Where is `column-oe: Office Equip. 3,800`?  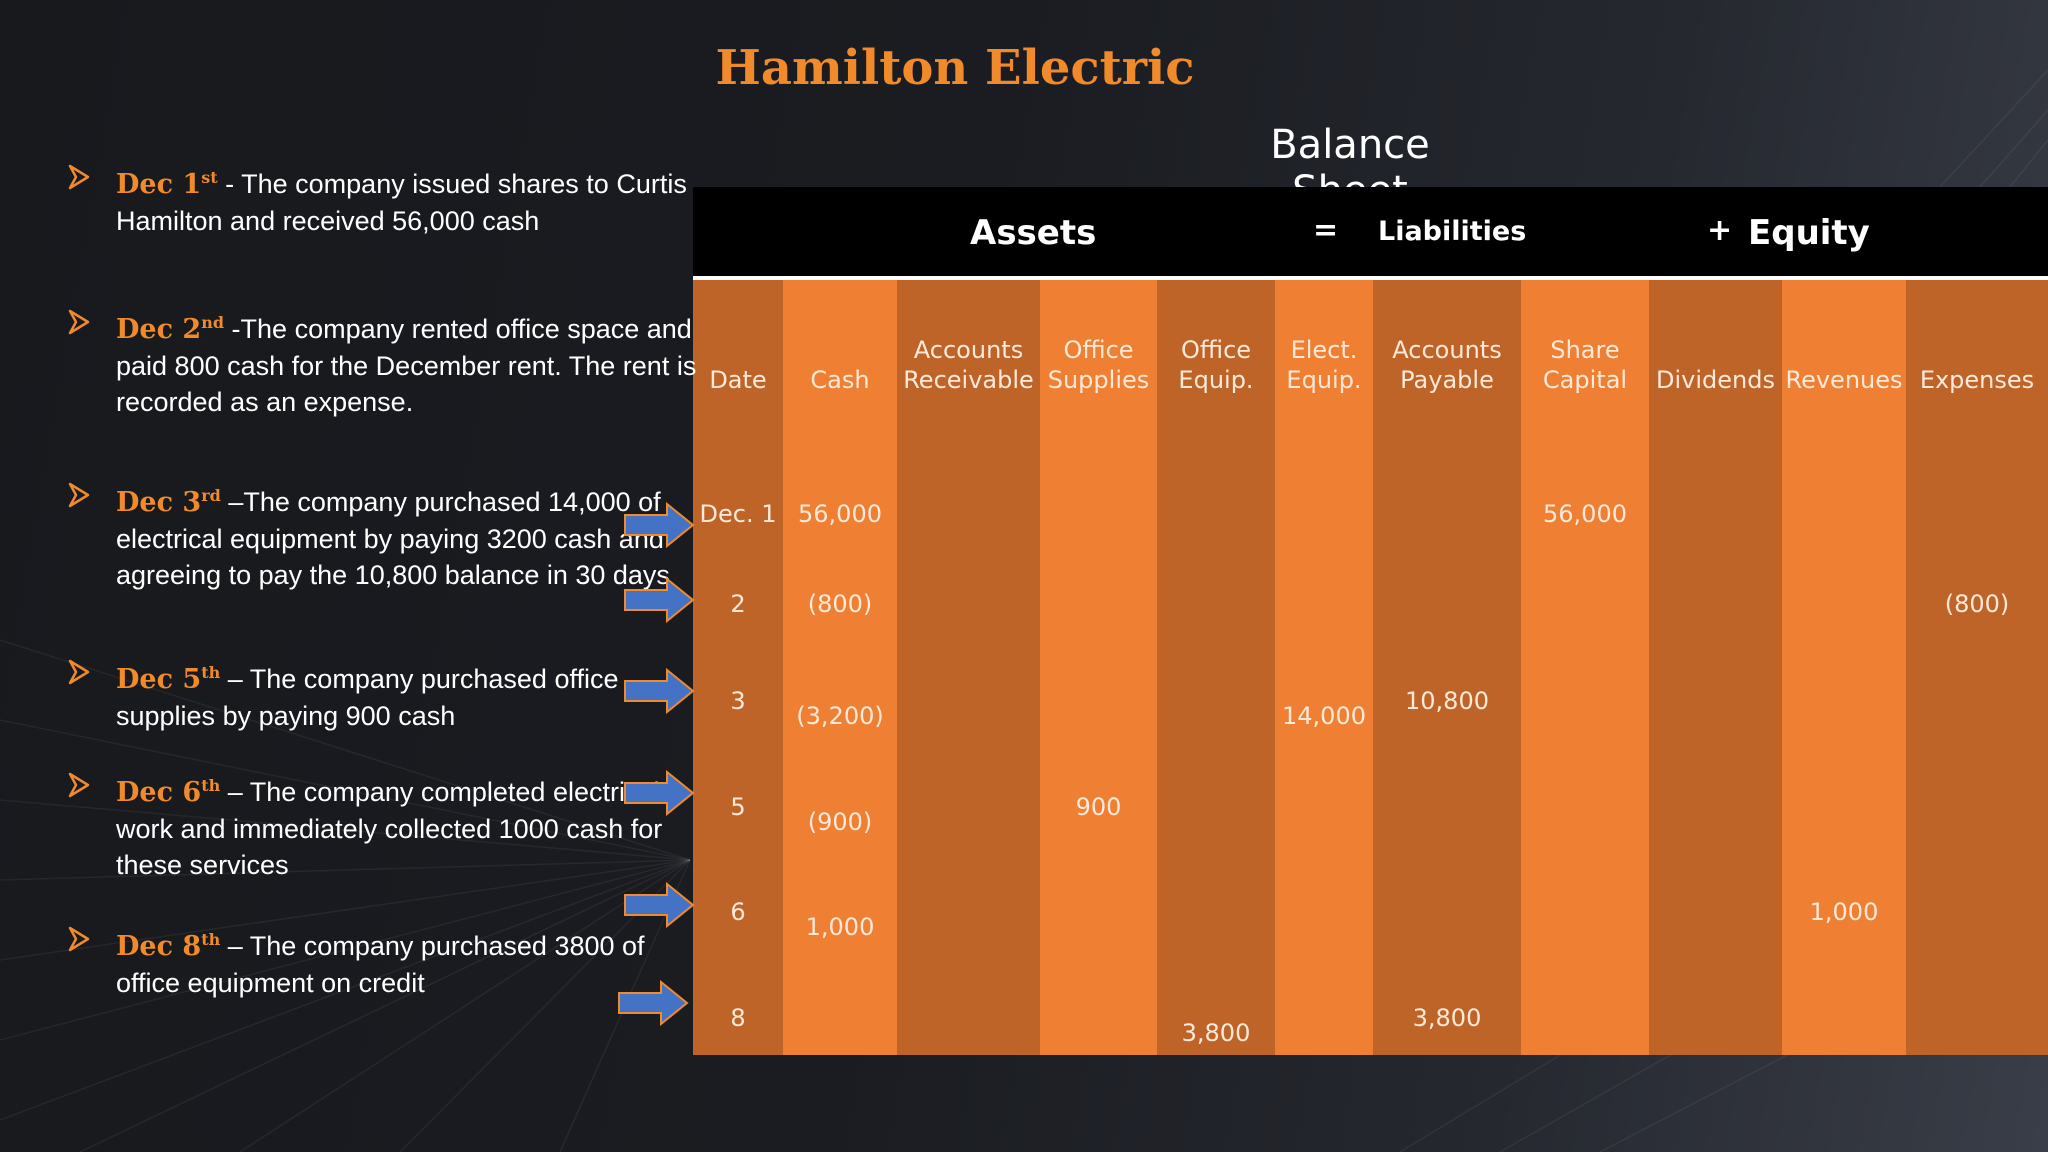
column-oe: Office Equip. 3,800 is located at coordinates (1216, 667).